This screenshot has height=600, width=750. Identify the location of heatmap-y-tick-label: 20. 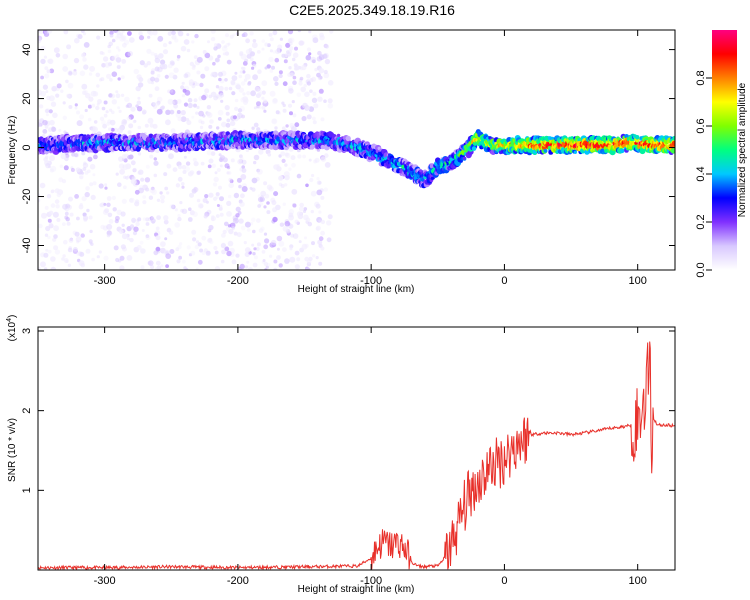
(27, 98).